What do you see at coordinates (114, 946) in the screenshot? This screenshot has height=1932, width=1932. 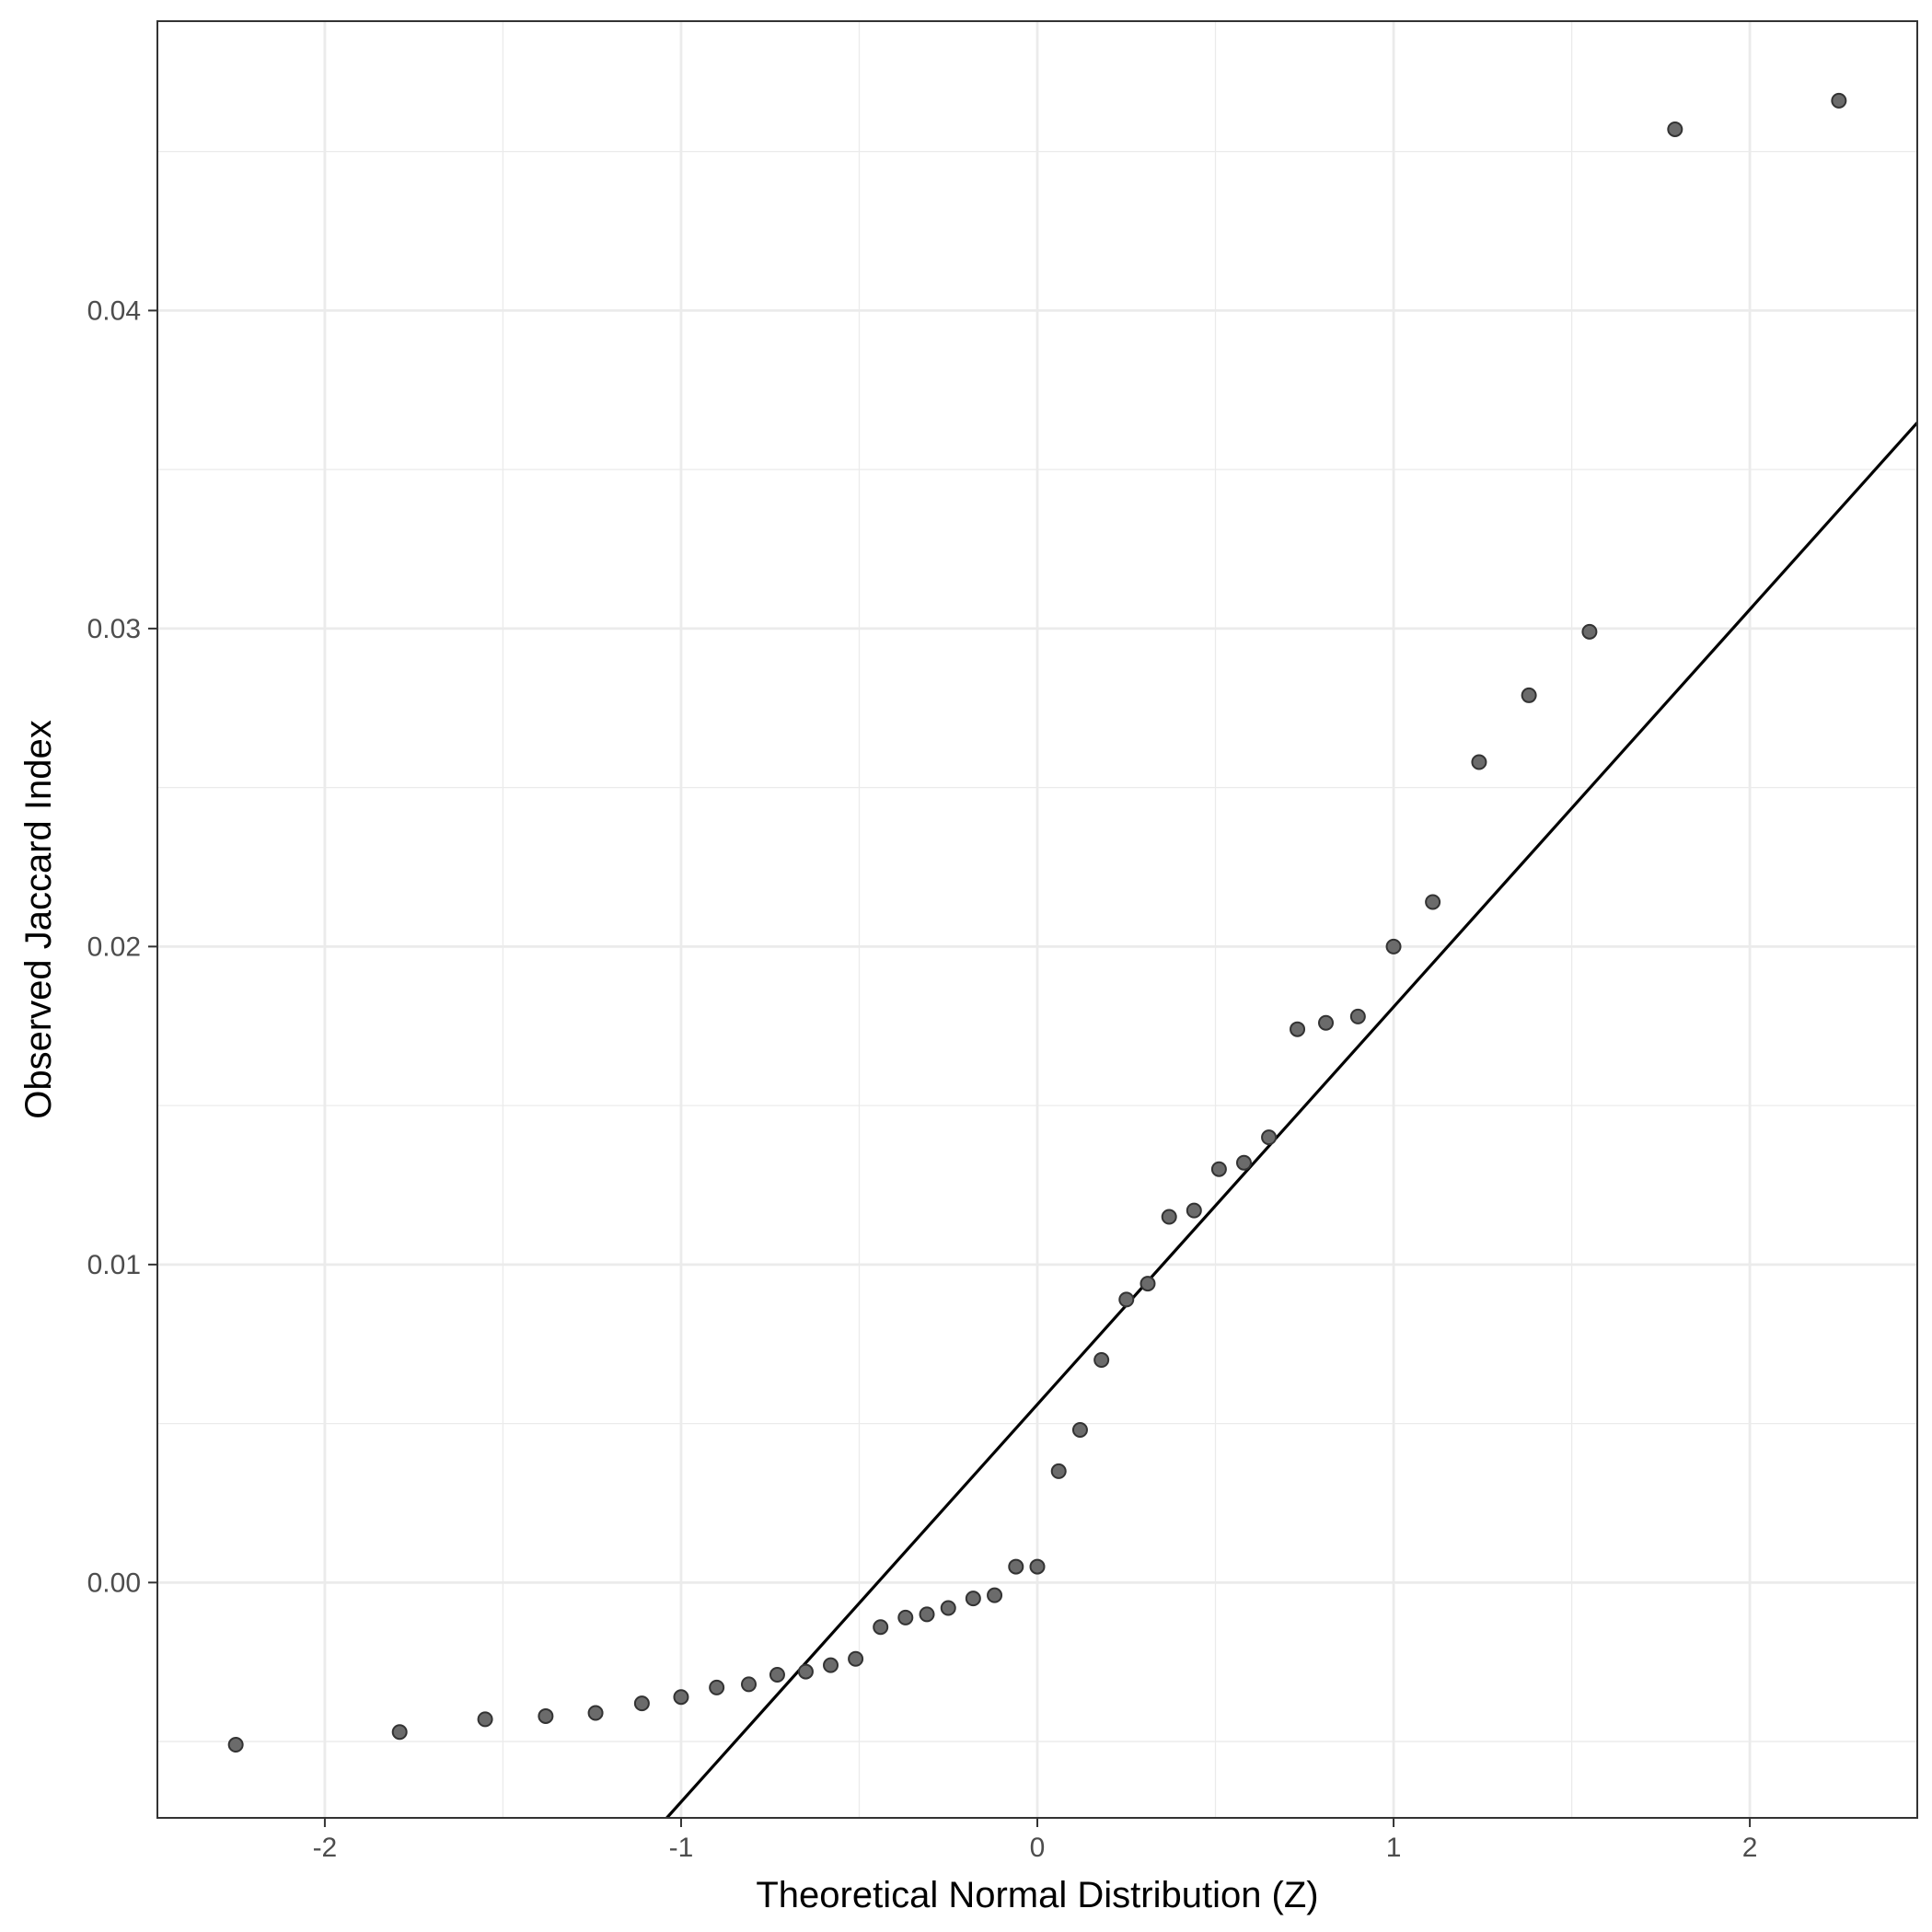 I see `y-tick-label: 0.02` at bounding box center [114, 946].